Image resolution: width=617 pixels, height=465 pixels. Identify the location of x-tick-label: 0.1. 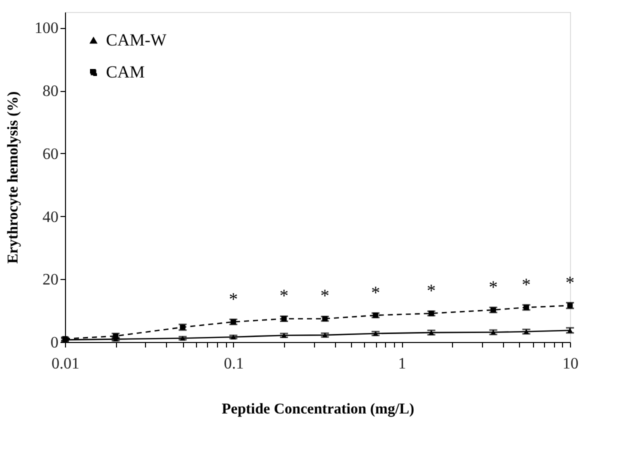
(234, 364).